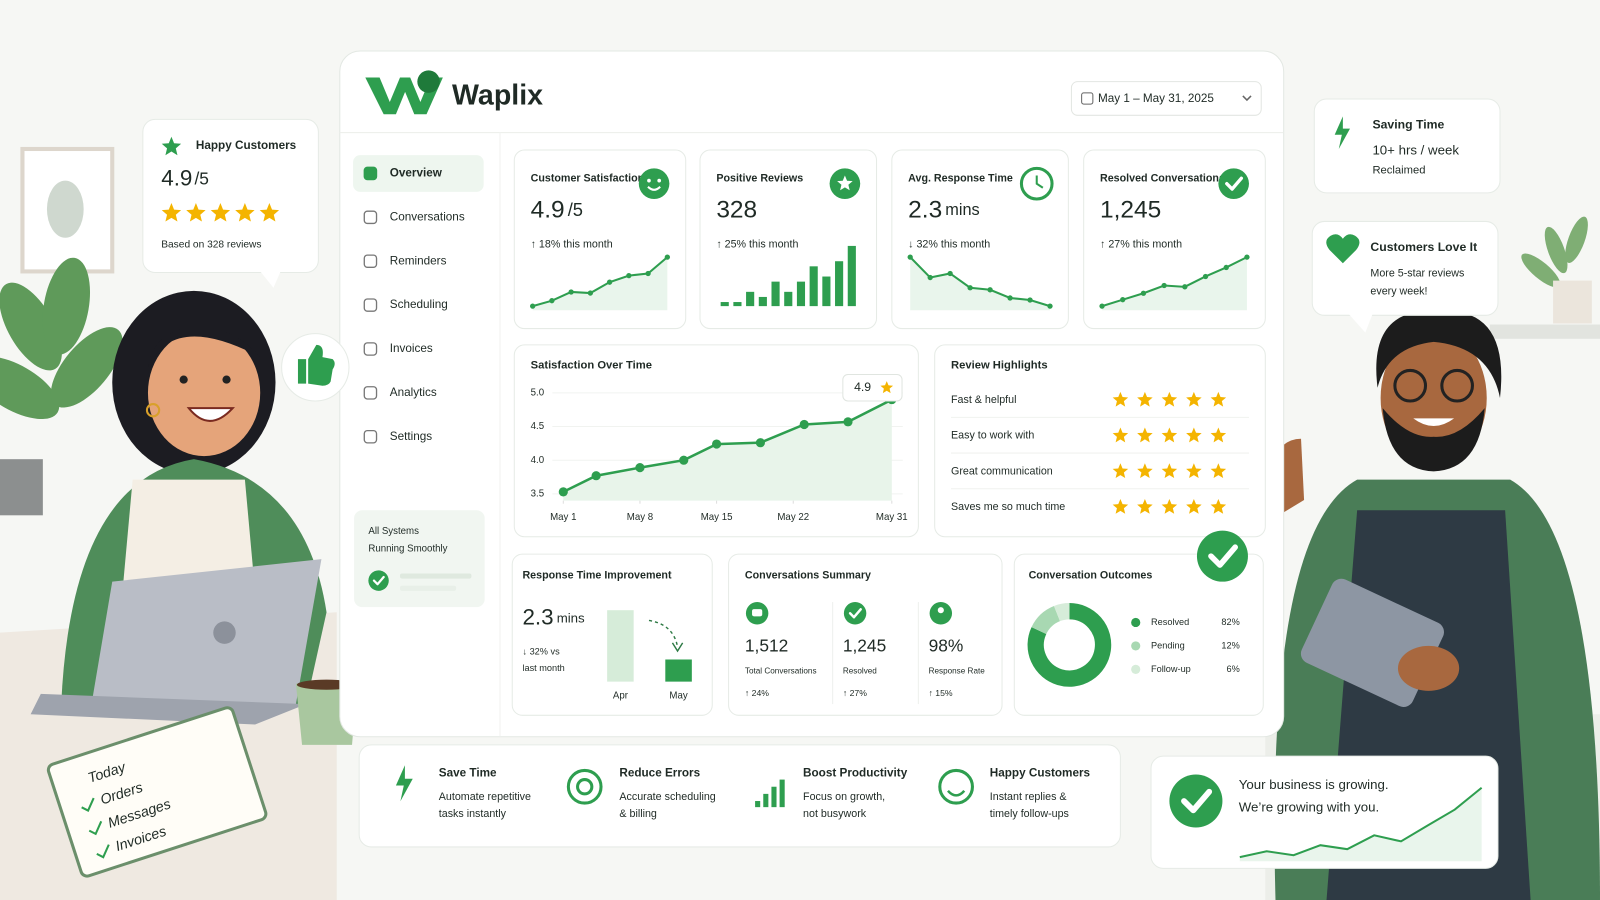 The width and height of the screenshot is (1600, 900). I want to click on legend-value: 12%, so click(1230, 645).